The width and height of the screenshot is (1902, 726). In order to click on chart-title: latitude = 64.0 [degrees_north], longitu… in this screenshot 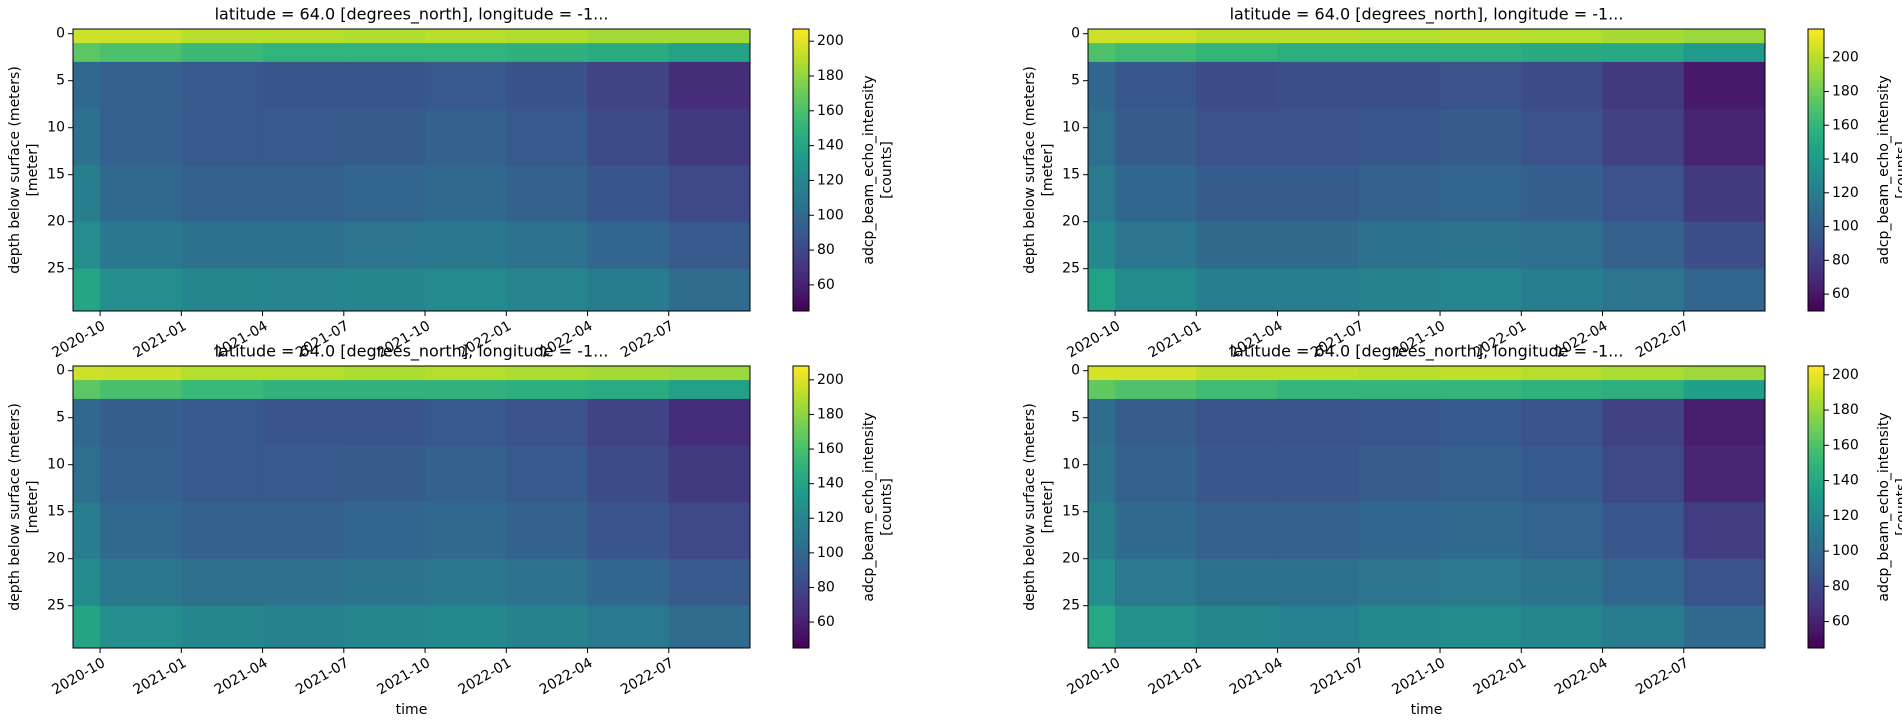, I will do `click(412, 352)`.